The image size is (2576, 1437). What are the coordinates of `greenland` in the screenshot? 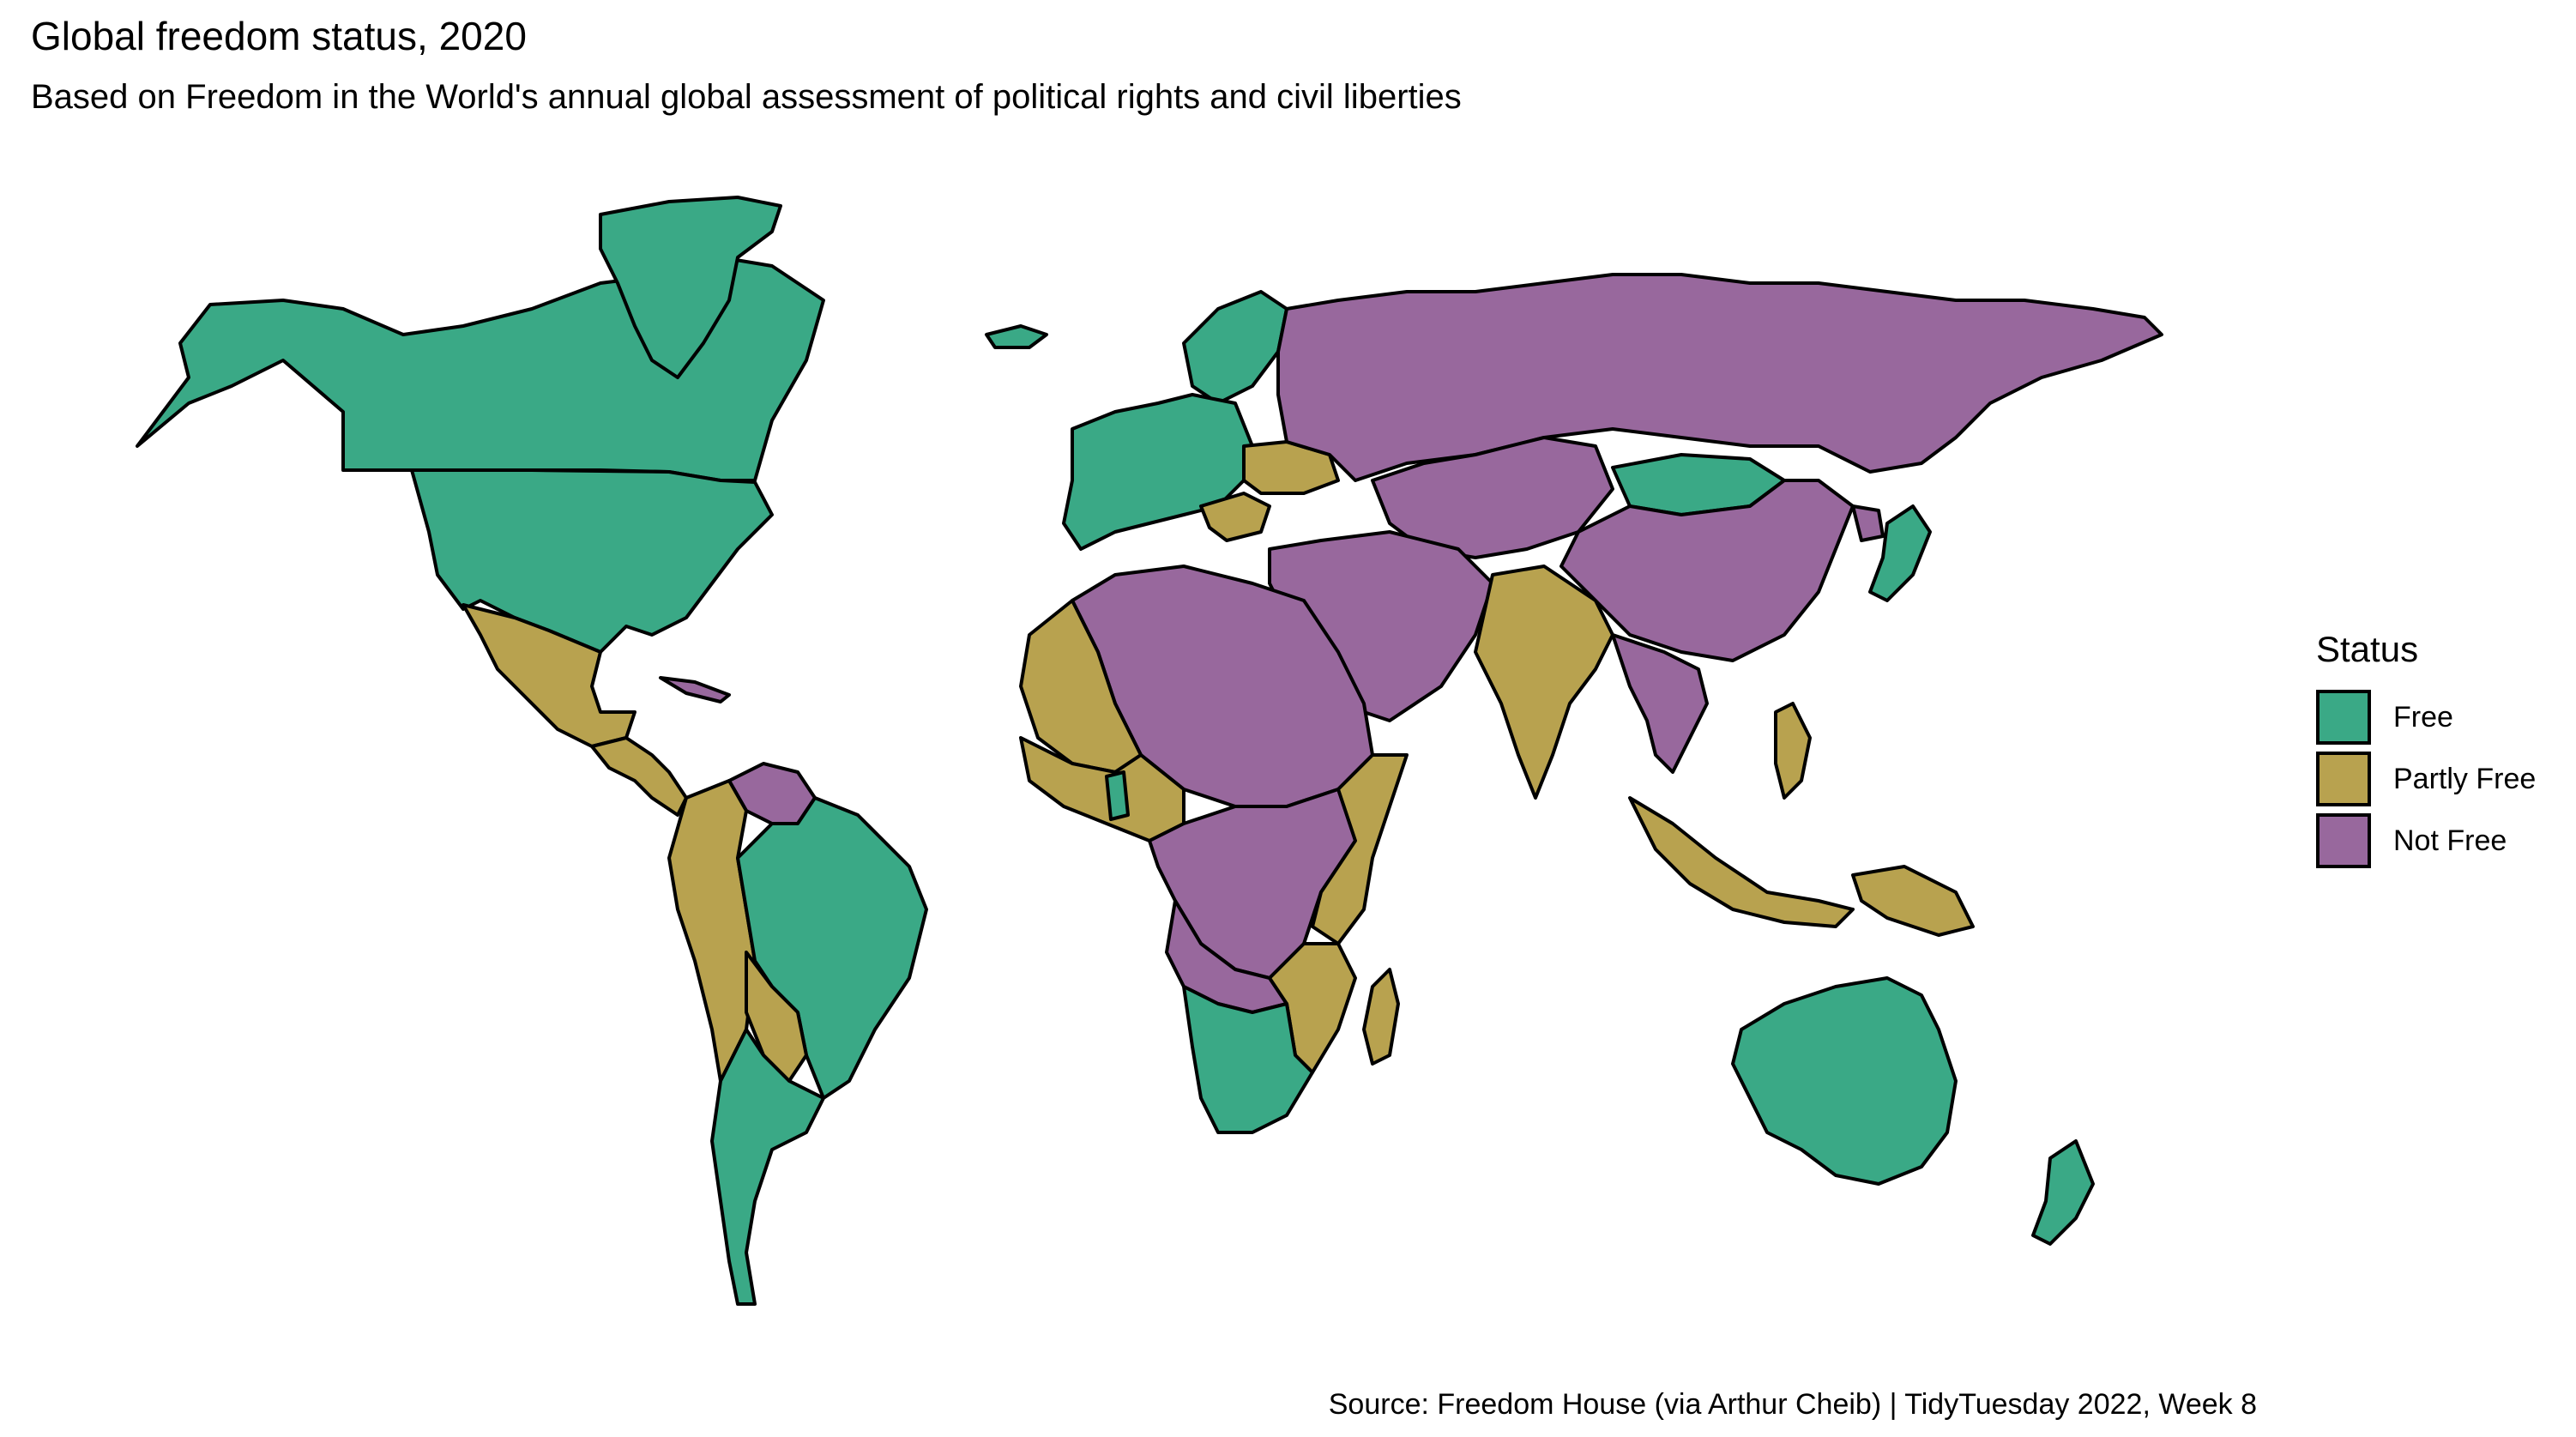 It's located at (690, 288).